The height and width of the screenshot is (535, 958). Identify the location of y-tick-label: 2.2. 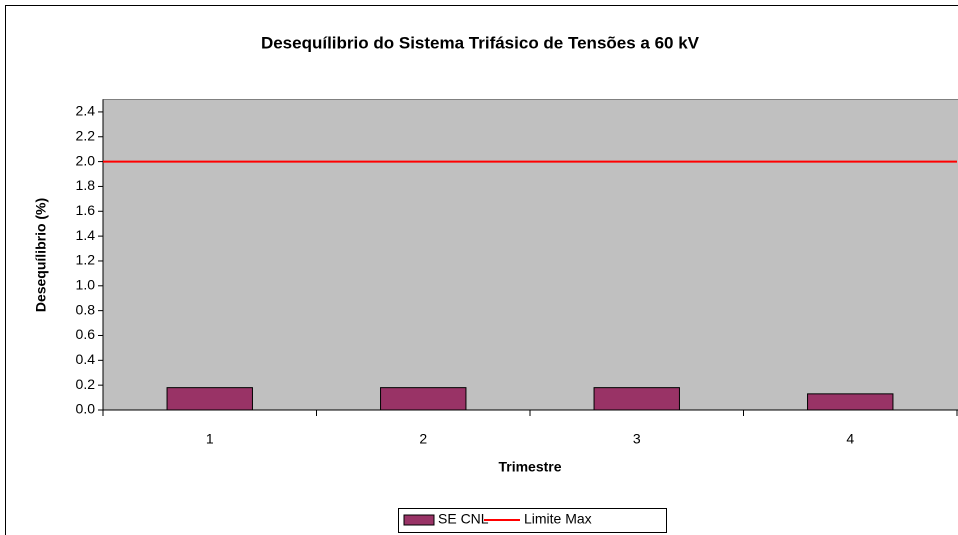
(86, 135).